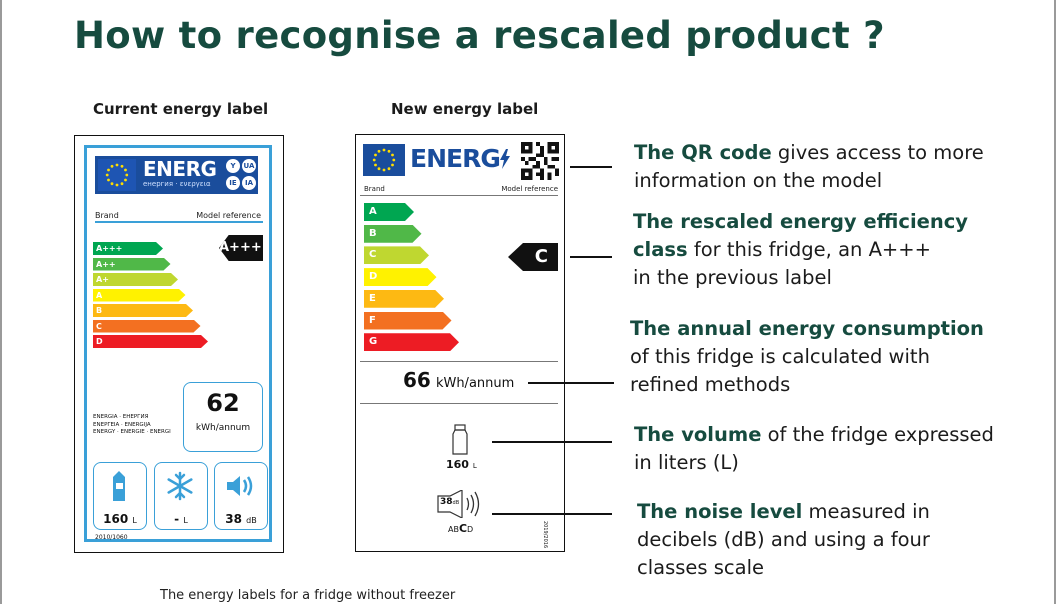  What do you see at coordinates (181, 519) in the screenshot?
I see `freezer-value: - L` at bounding box center [181, 519].